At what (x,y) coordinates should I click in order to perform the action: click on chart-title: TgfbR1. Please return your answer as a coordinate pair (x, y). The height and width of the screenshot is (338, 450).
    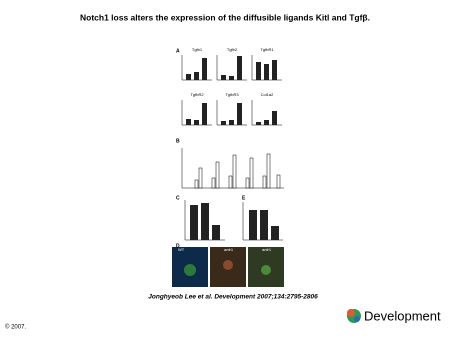
    Looking at the image, I should click on (267, 49).